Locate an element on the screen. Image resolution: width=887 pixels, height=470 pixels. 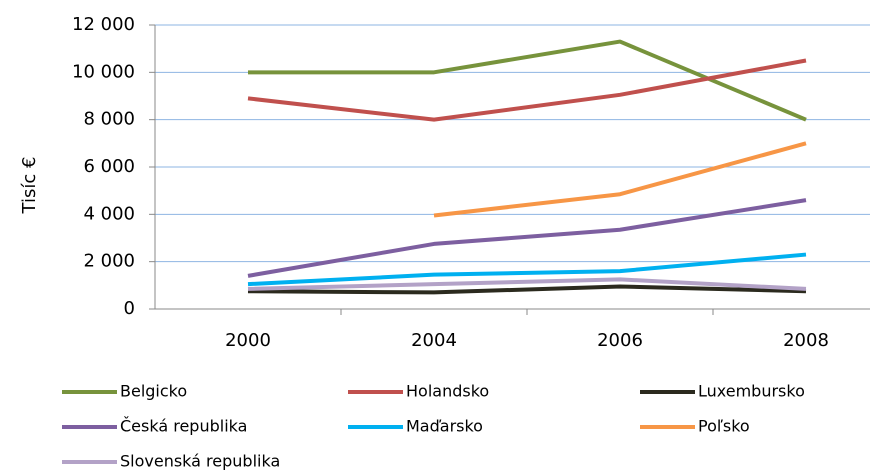
legend-label: Luxembursko is located at coordinates (751, 391).